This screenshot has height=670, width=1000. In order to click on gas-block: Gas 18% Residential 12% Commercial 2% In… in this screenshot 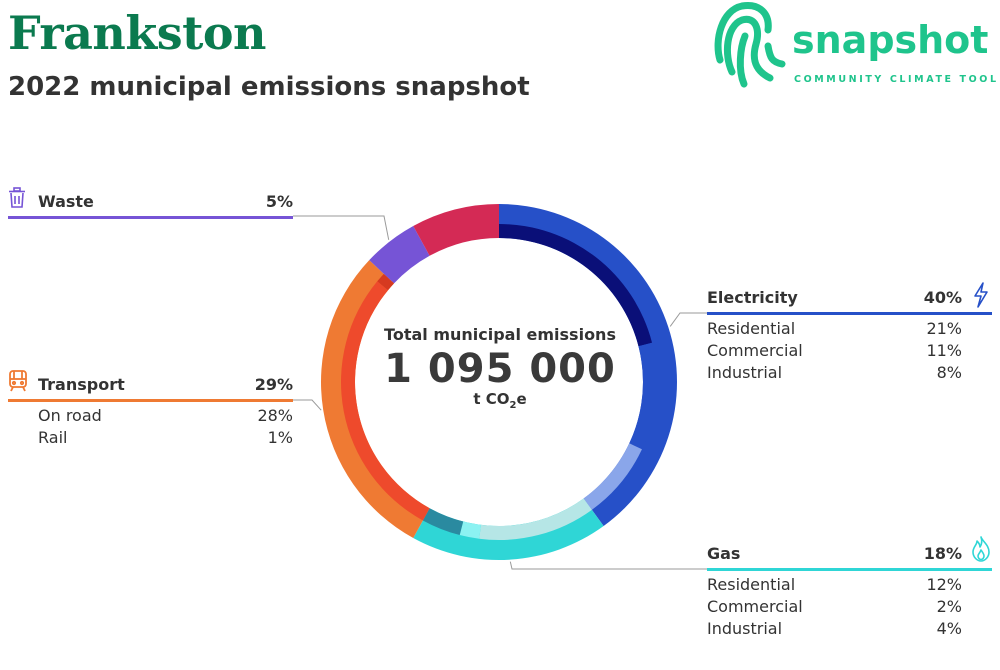, I will do `click(849, 587)`.